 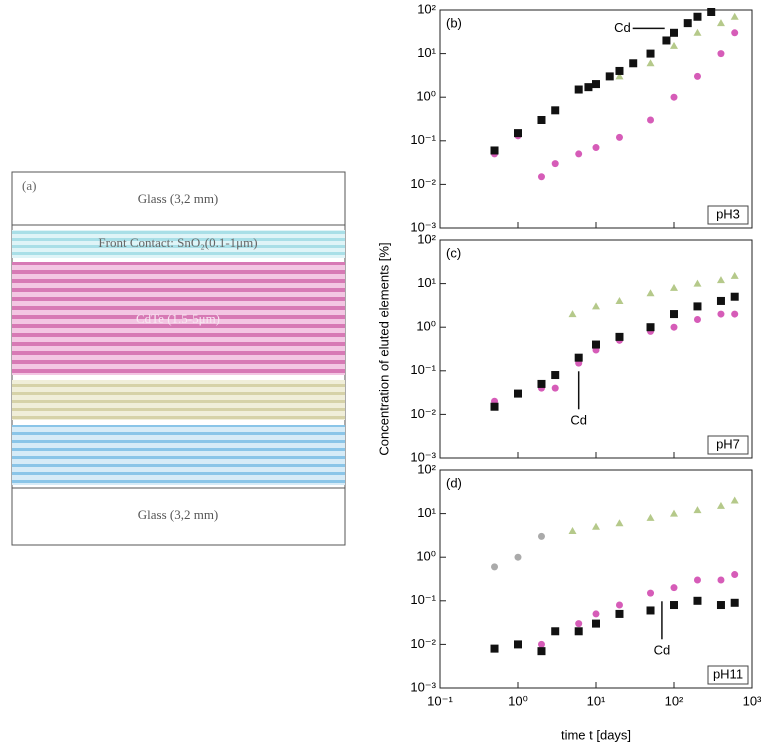 I want to click on y-tick-label: 10⁻², so click(x=423, y=413).